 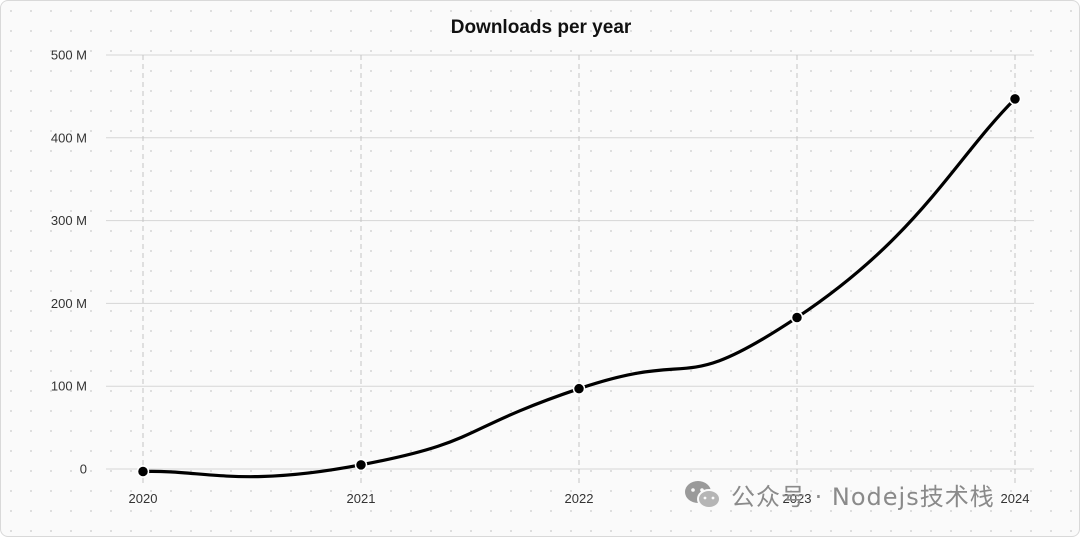 What do you see at coordinates (1015, 99) in the screenshot?
I see `data-point-2024` at bounding box center [1015, 99].